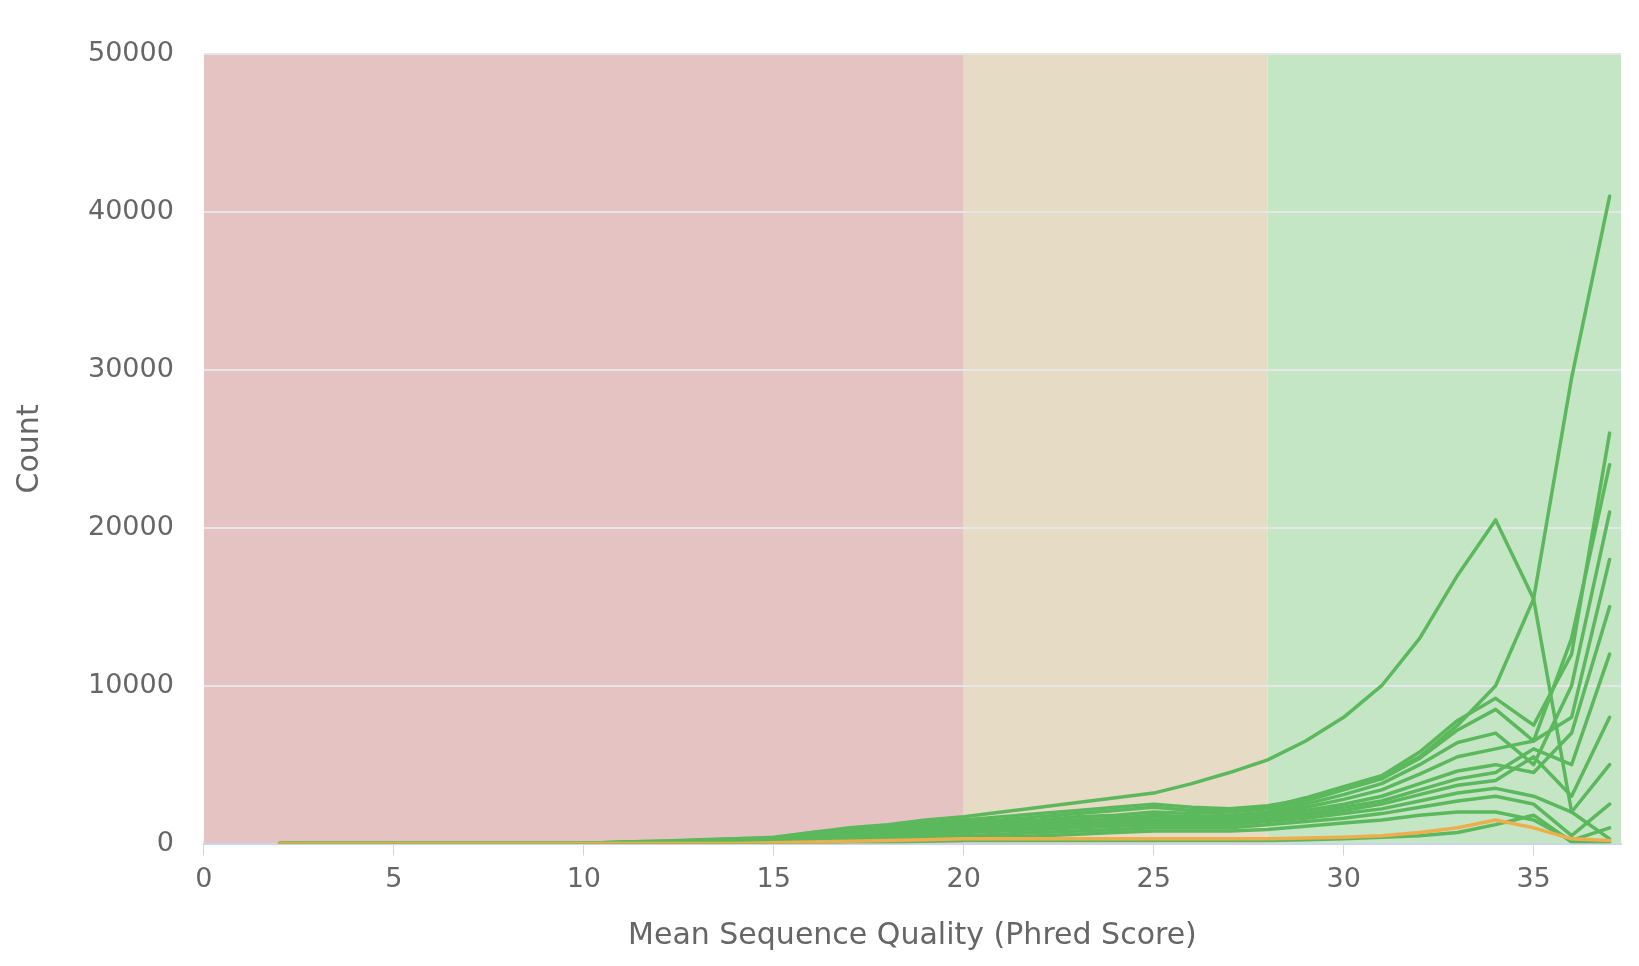  What do you see at coordinates (1533, 877) in the screenshot?
I see `x-tick-label: 35` at bounding box center [1533, 877].